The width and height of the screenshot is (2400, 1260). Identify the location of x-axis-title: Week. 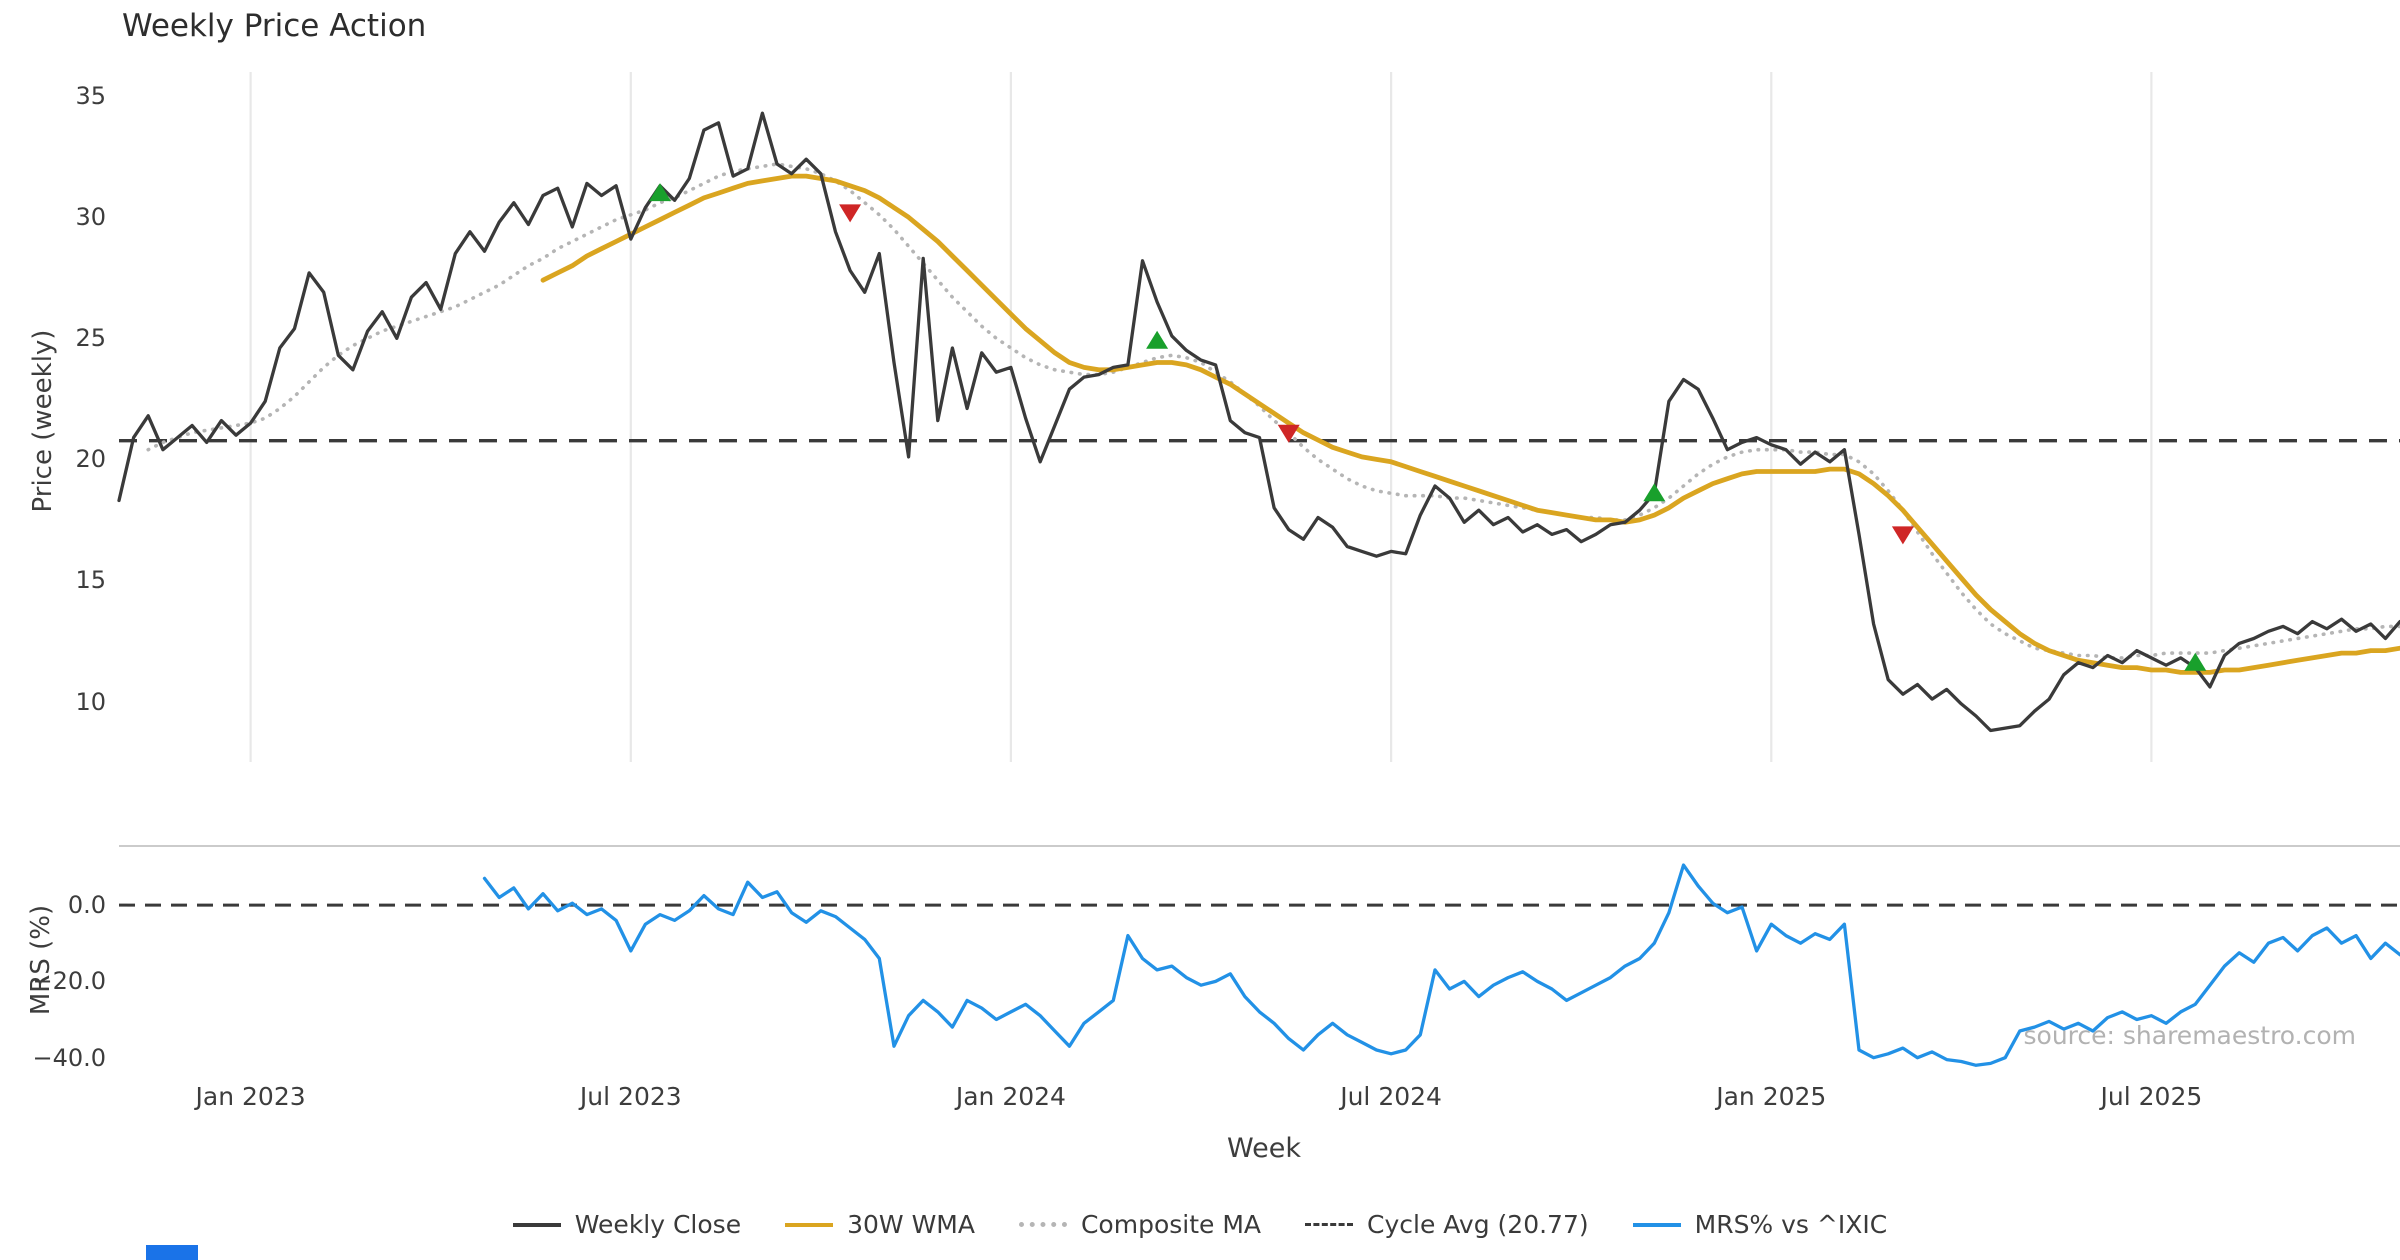
(1264, 1148).